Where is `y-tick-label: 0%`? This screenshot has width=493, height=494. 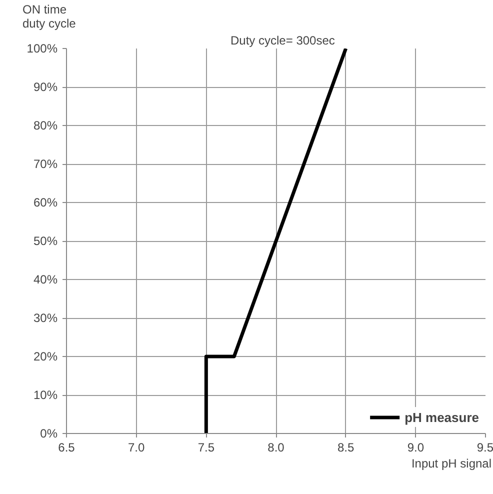
y-tick-label: 0% is located at coordinates (49, 433).